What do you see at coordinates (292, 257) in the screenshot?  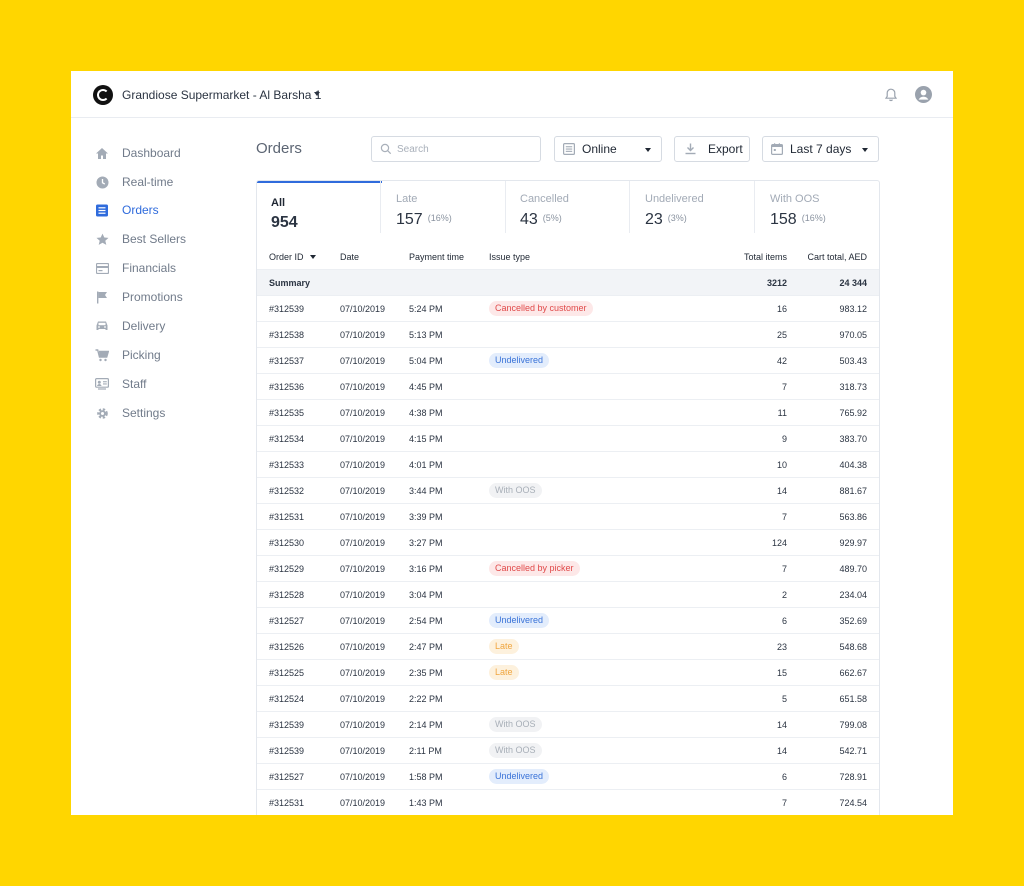 I see `col-header-order-id: Order ID` at bounding box center [292, 257].